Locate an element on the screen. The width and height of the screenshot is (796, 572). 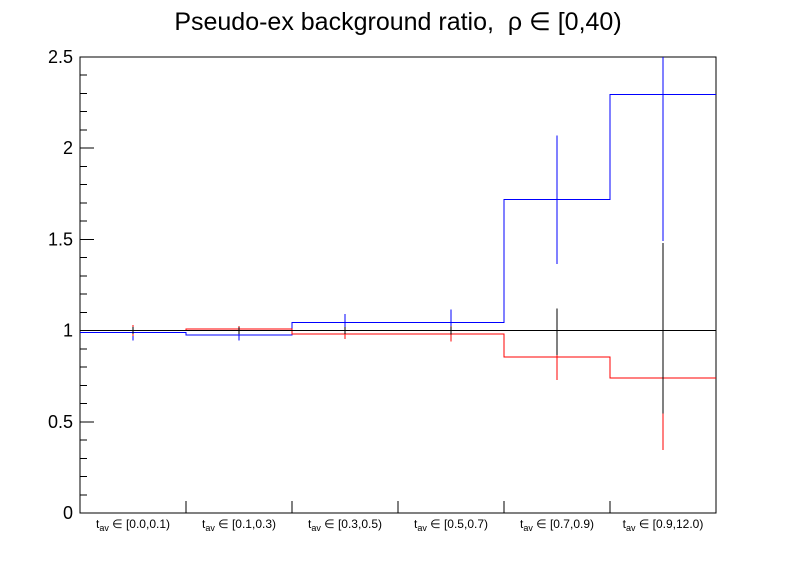
x-bin-label: tav ∈ [0.7,0.9) is located at coordinates (557, 525).